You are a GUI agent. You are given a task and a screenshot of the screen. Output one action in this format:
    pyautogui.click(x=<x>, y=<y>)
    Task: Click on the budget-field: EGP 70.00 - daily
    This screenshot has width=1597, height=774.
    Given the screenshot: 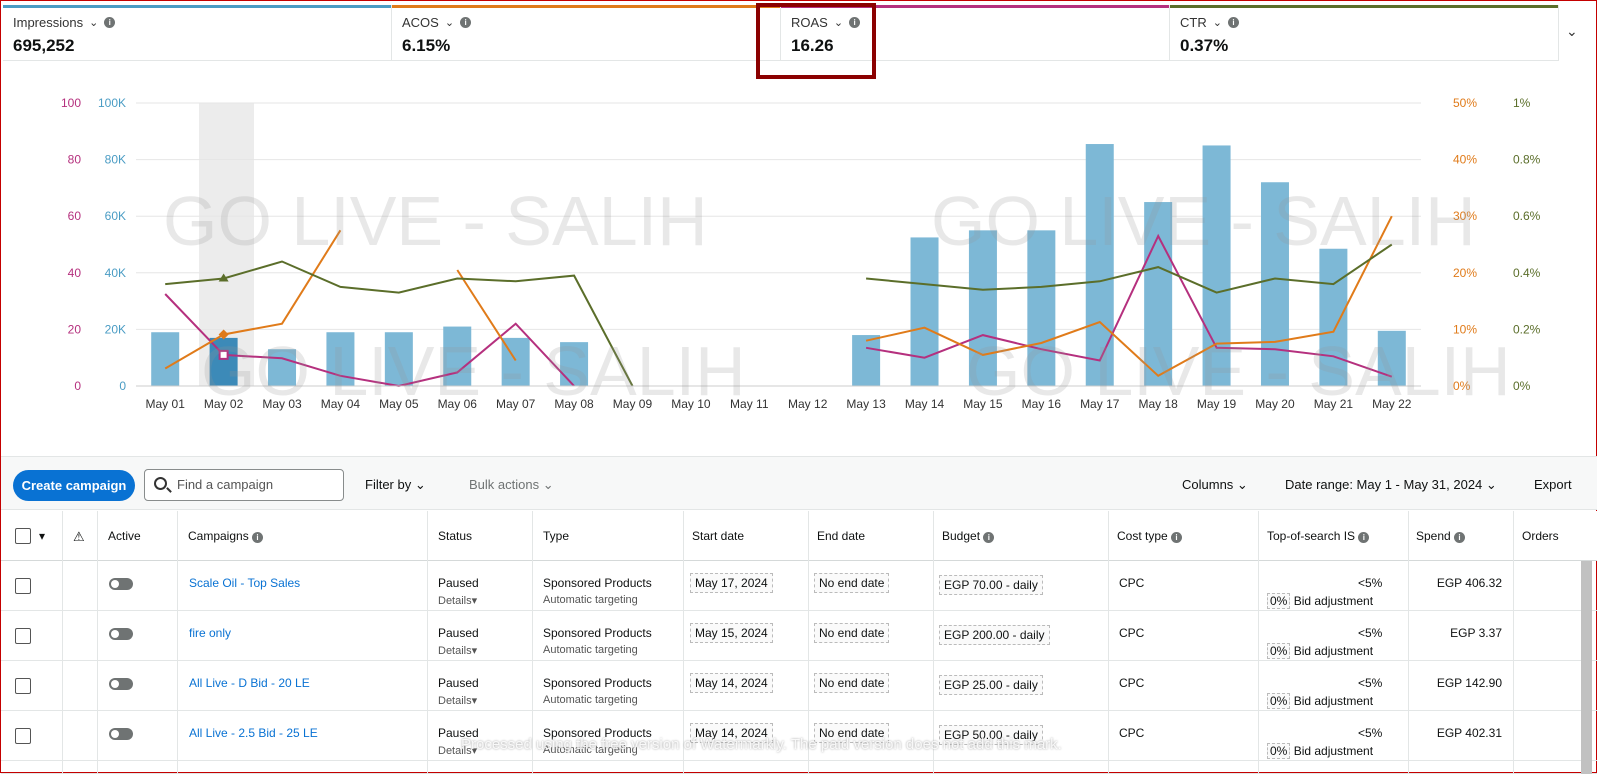 What is the action you would take?
    pyautogui.click(x=991, y=585)
    